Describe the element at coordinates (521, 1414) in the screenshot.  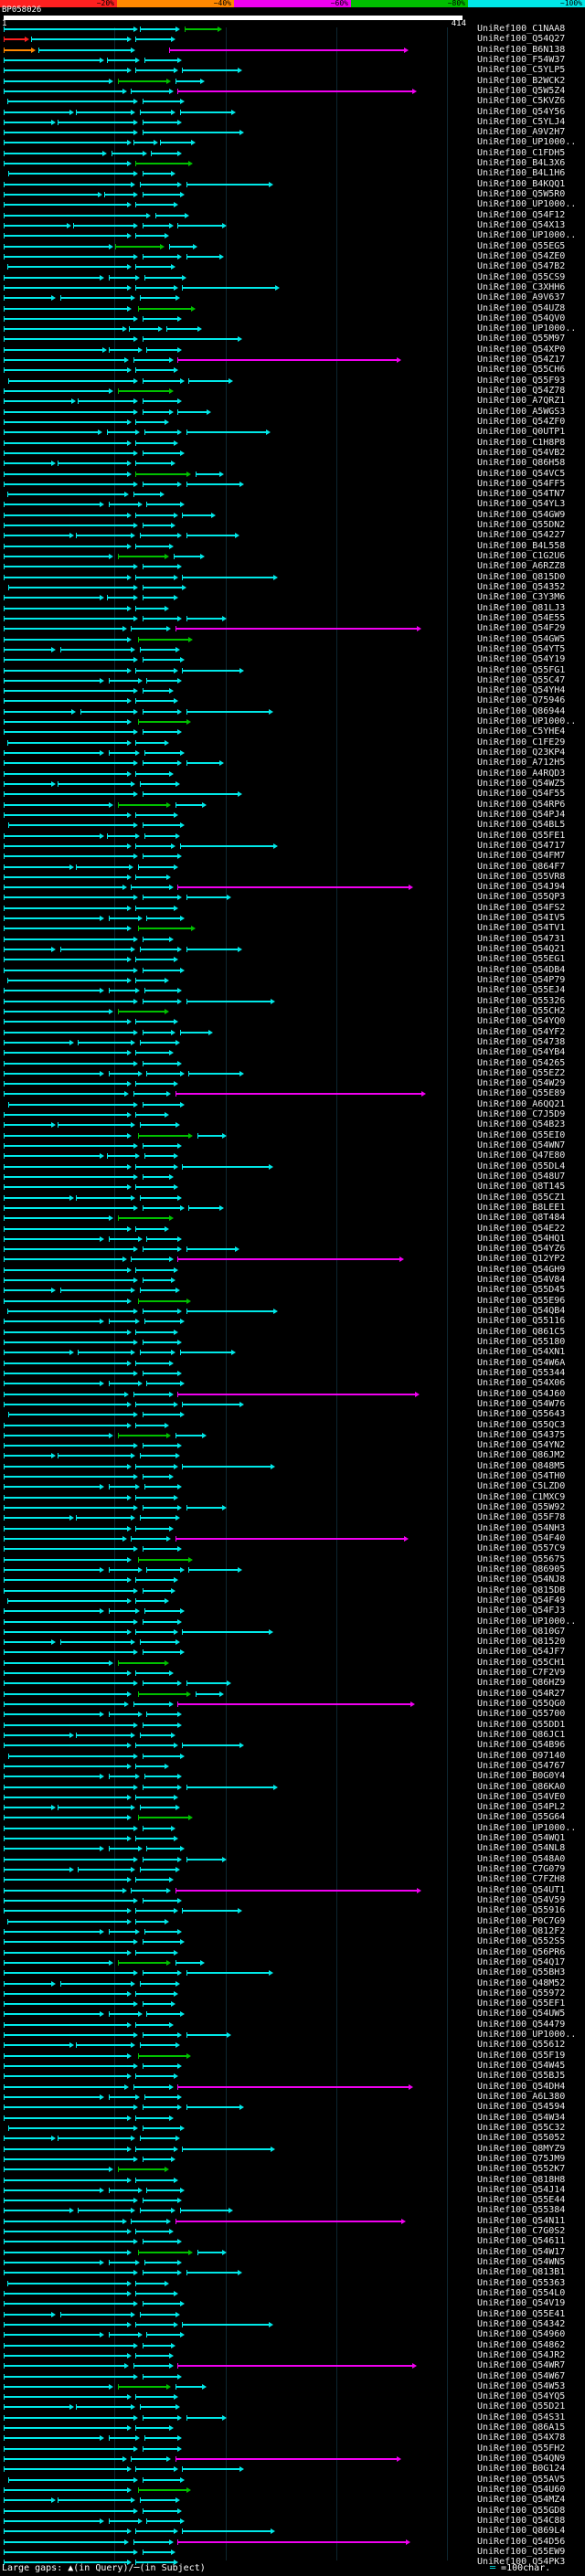
I see `subject-id-label: UniRef100_Q55643` at that location.